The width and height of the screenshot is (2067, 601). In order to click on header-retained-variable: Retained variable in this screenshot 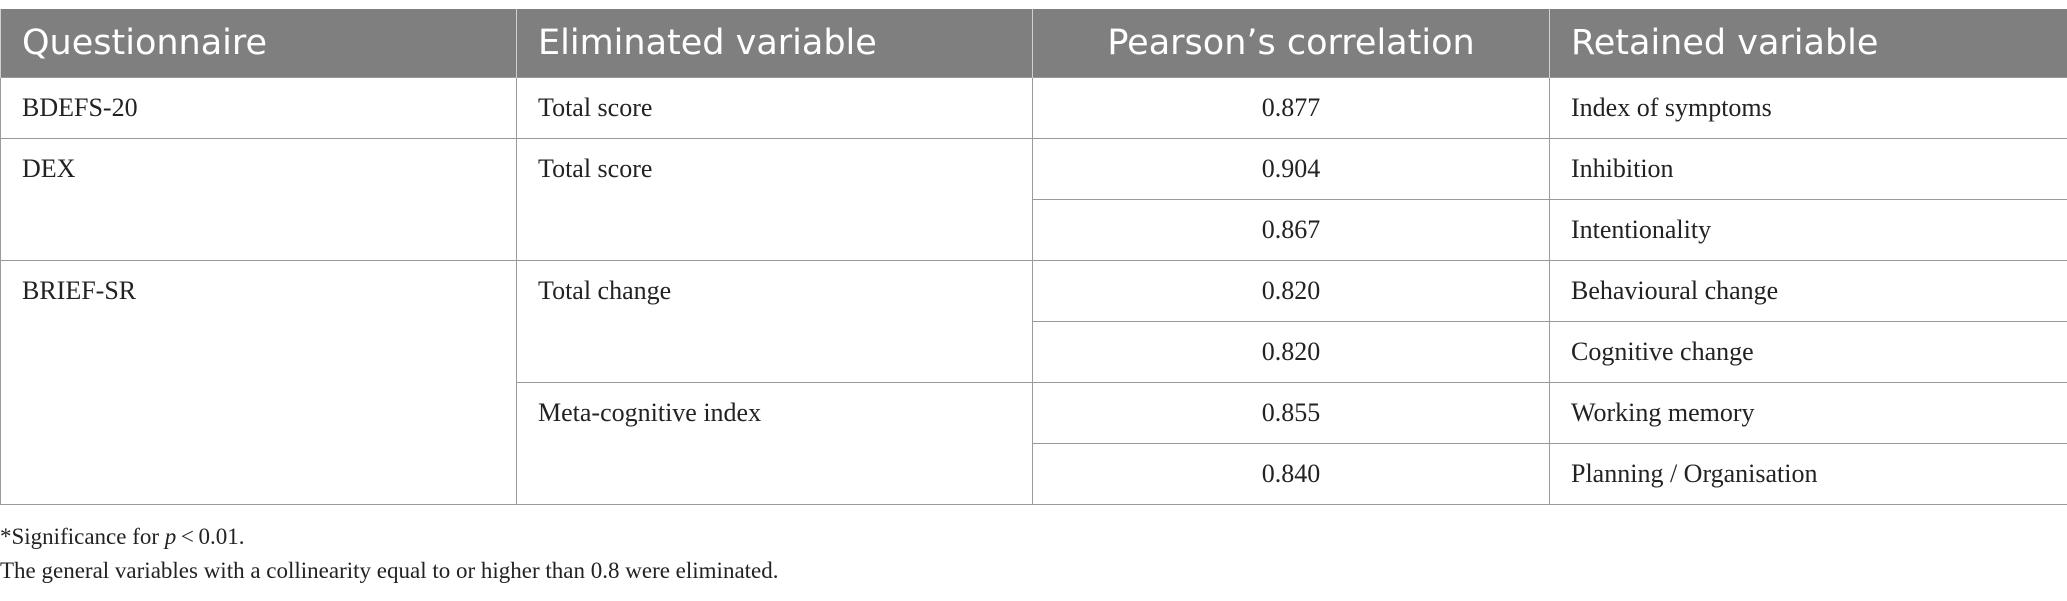, I will do `click(1808, 43)`.